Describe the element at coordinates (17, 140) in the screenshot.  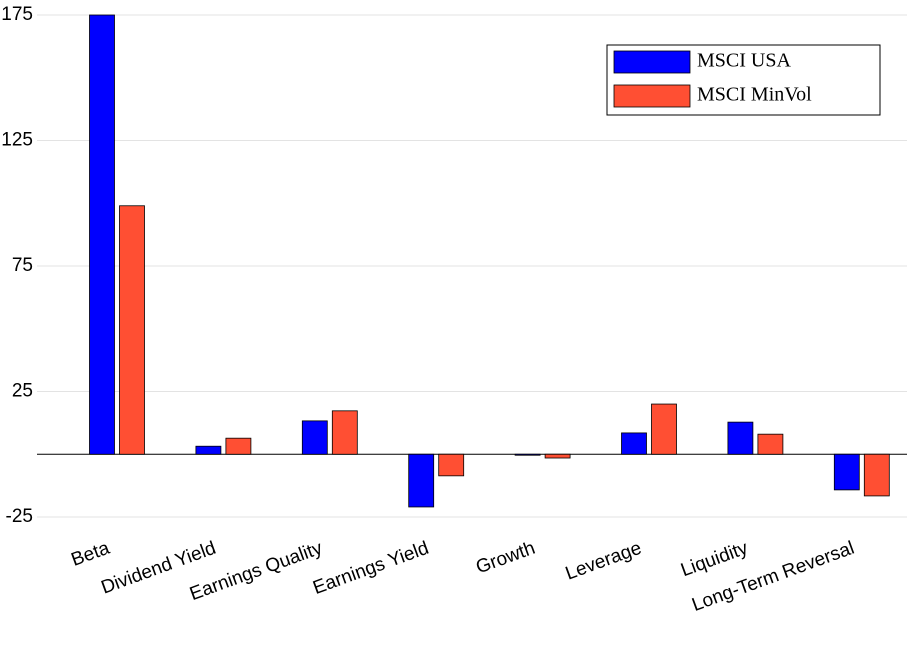
I see `y-tick-label: 125` at that location.